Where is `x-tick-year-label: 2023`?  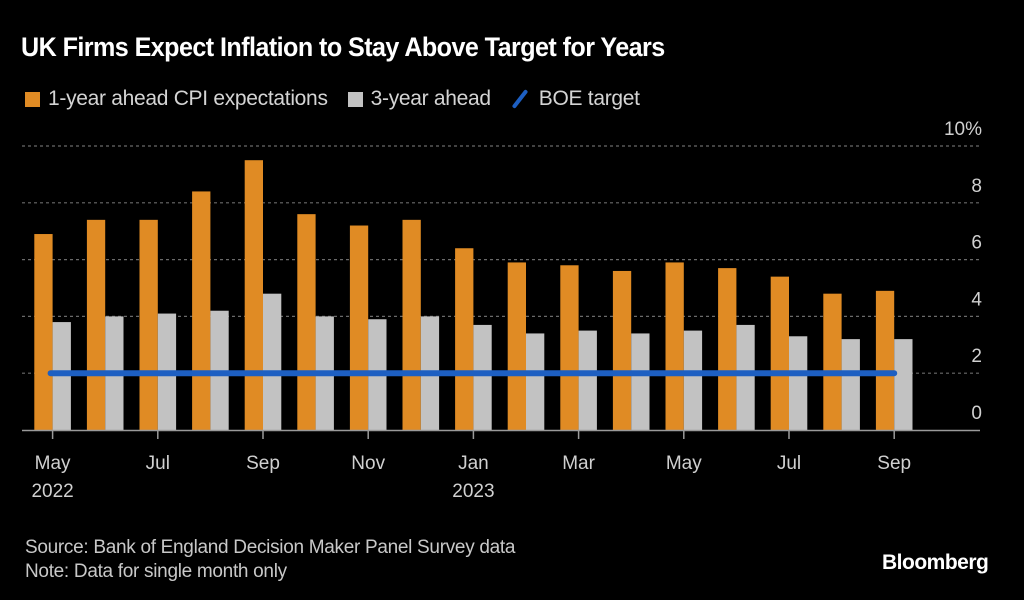
x-tick-year-label: 2023 is located at coordinates (473, 491).